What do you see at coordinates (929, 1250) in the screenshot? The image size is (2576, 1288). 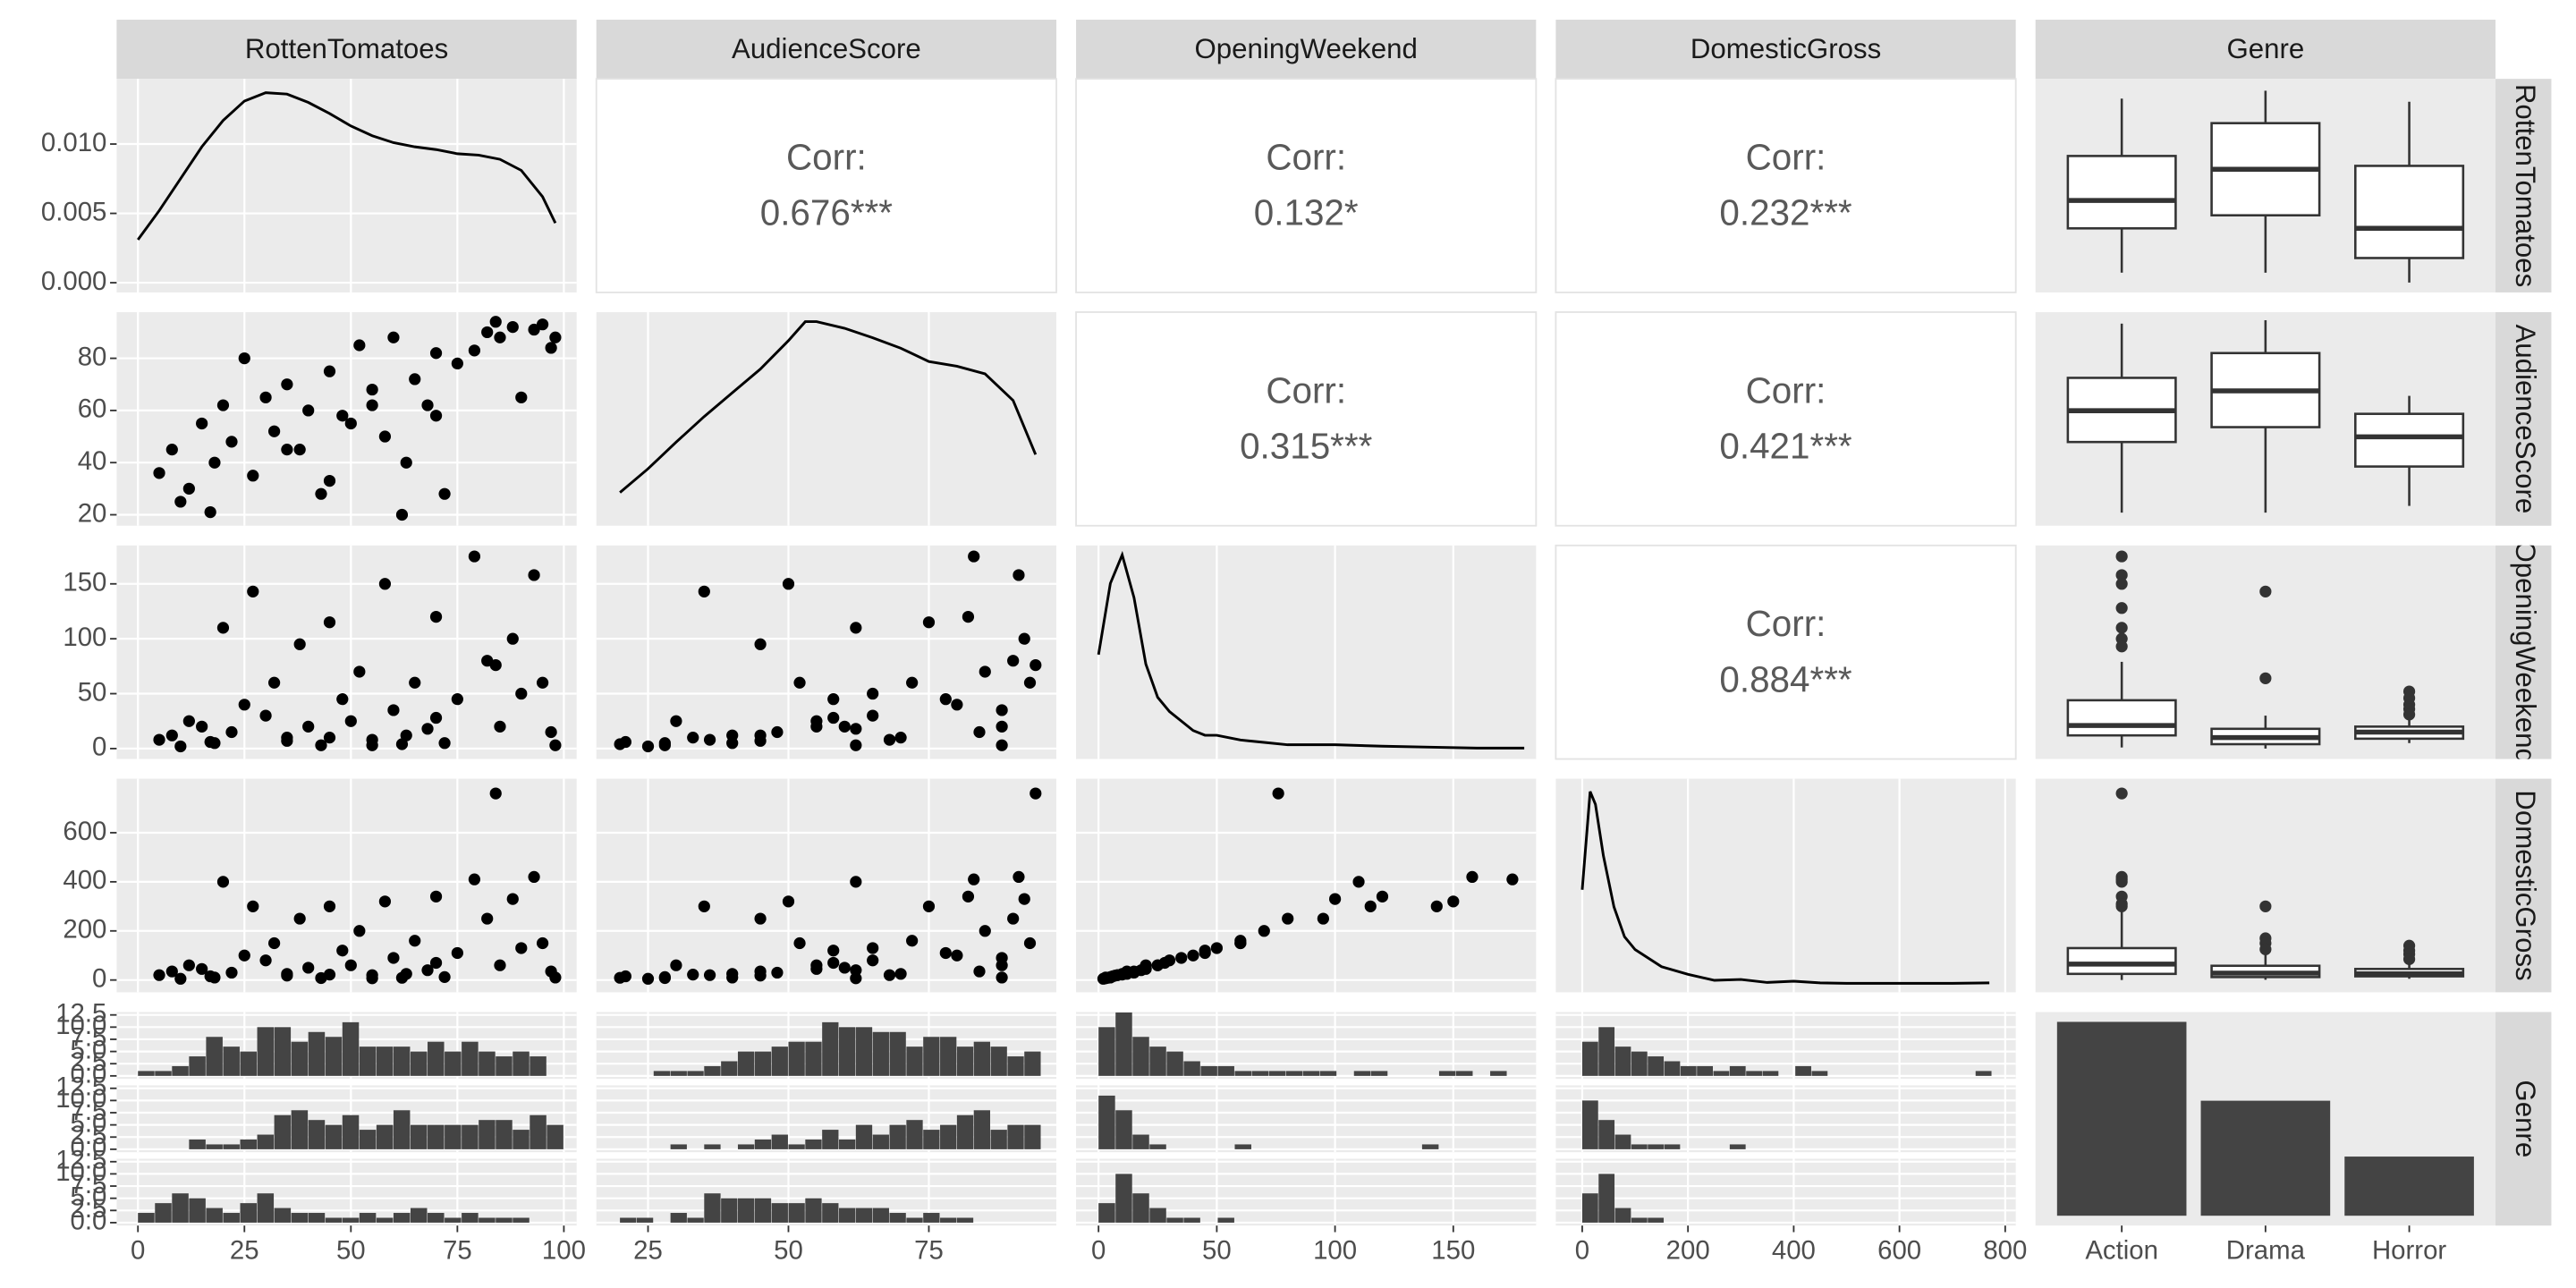 I see `x-tick-label: 75` at bounding box center [929, 1250].